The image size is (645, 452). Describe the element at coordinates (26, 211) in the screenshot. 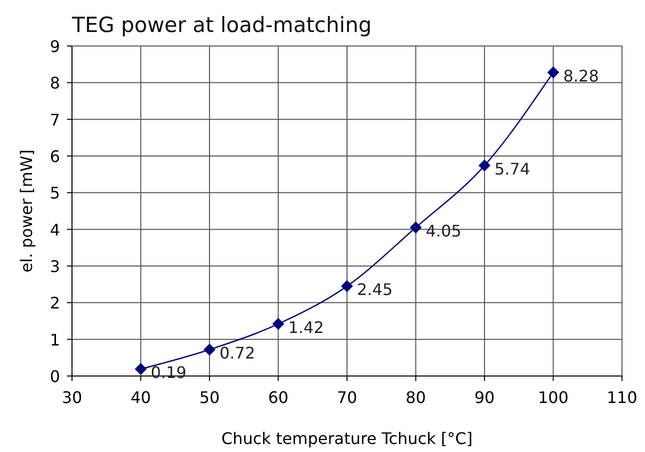

I see `y-axis-title: el. power [mW]` at that location.